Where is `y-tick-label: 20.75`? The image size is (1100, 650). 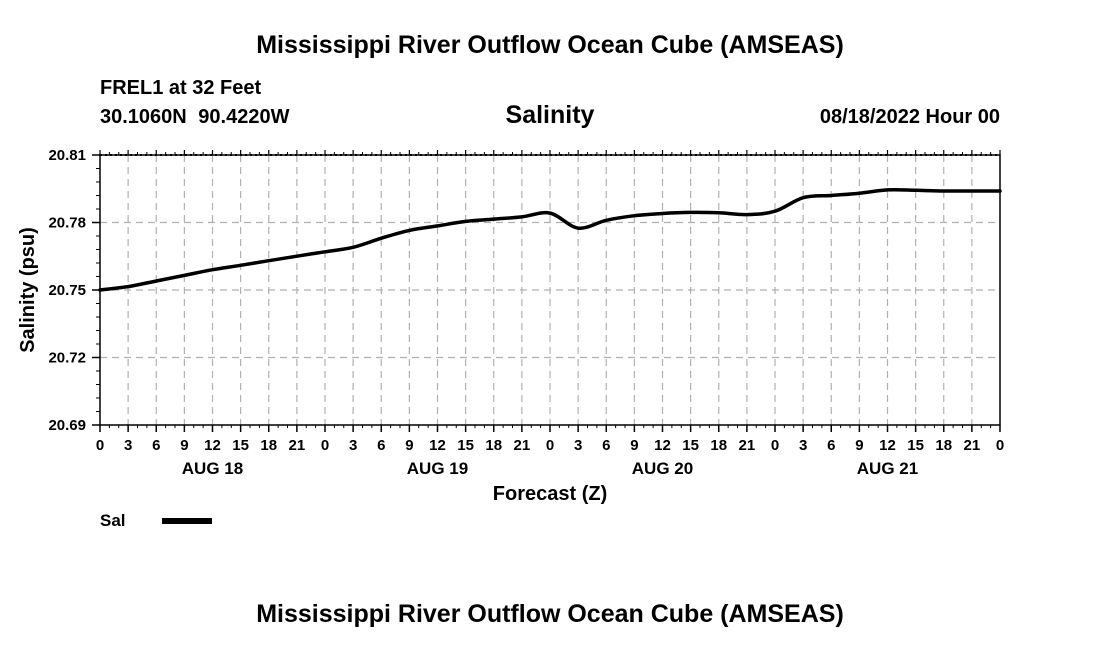
y-tick-label: 20.75 is located at coordinates (67, 290).